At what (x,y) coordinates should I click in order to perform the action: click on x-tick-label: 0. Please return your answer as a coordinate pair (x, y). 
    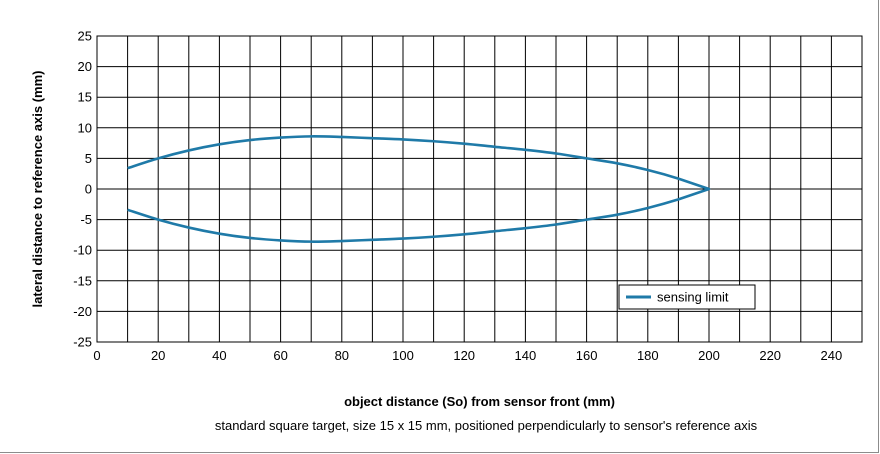
    Looking at the image, I should click on (96, 355).